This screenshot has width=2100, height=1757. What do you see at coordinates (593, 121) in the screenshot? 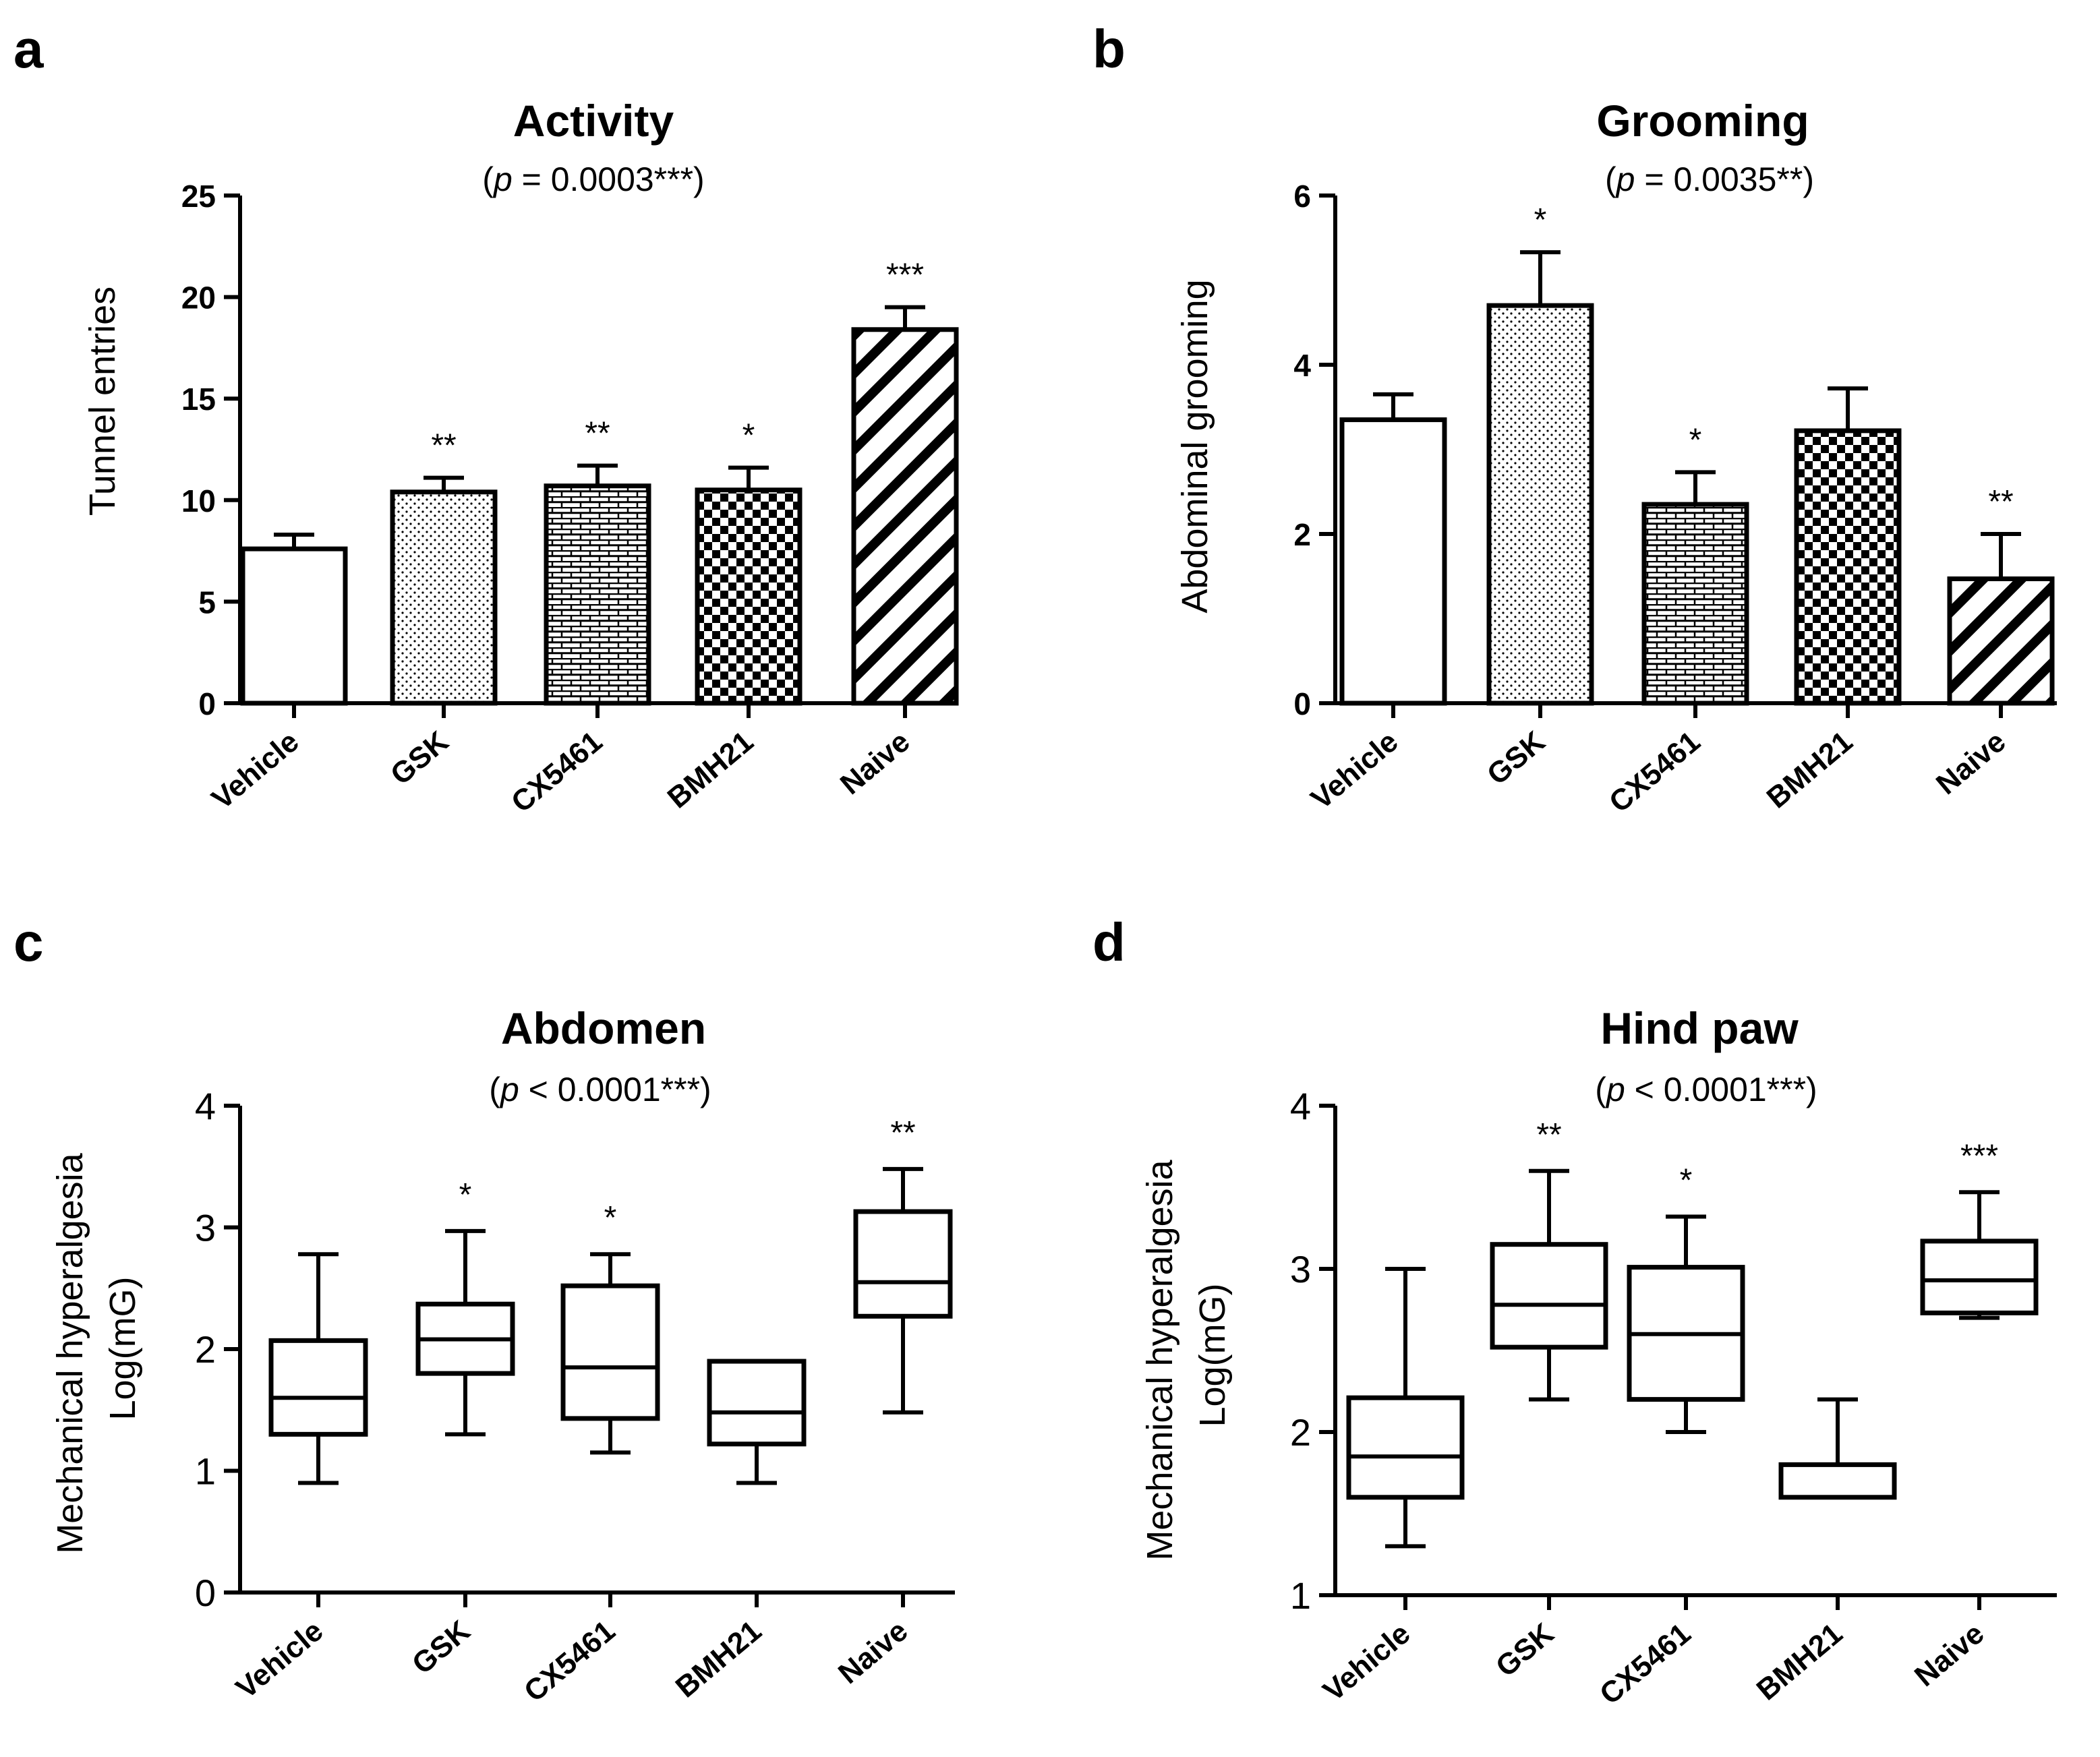
I see `chart-title: Activity` at bounding box center [593, 121].